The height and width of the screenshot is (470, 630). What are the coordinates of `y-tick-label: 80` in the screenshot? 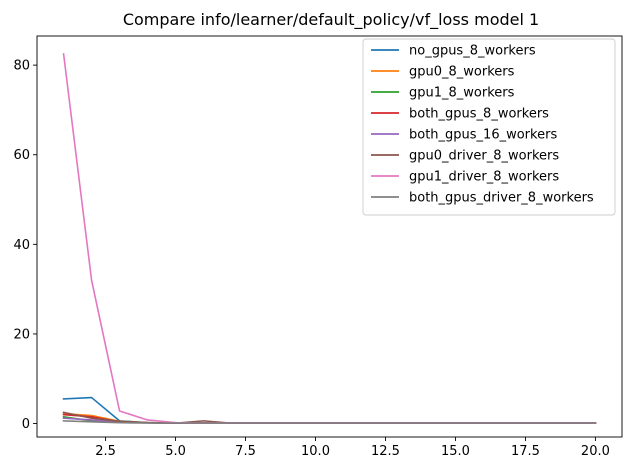 It's located at (21, 66).